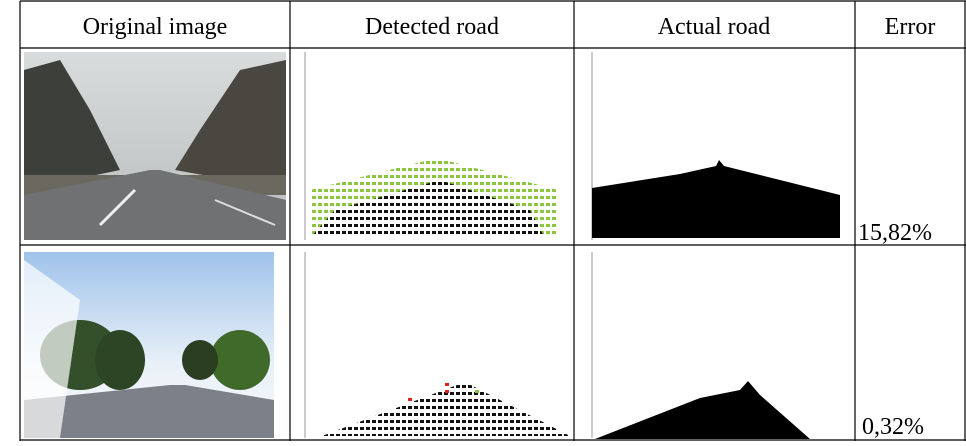 This screenshot has height=446, width=966. I want to click on header-cell: Detected road, so click(432, 27).